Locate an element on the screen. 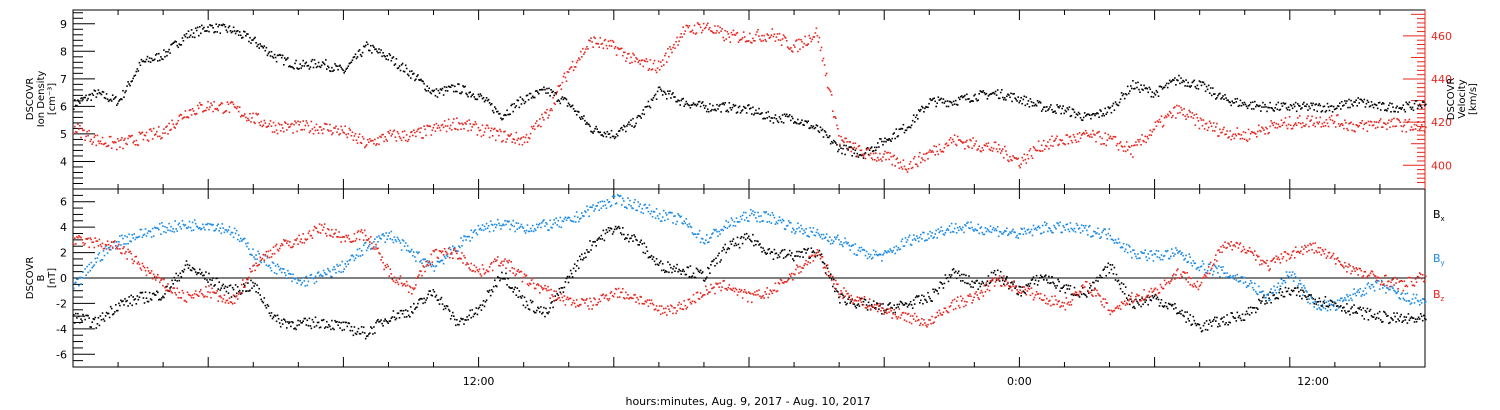  legend-entry-bz: Bz is located at coordinates (1439, 295).